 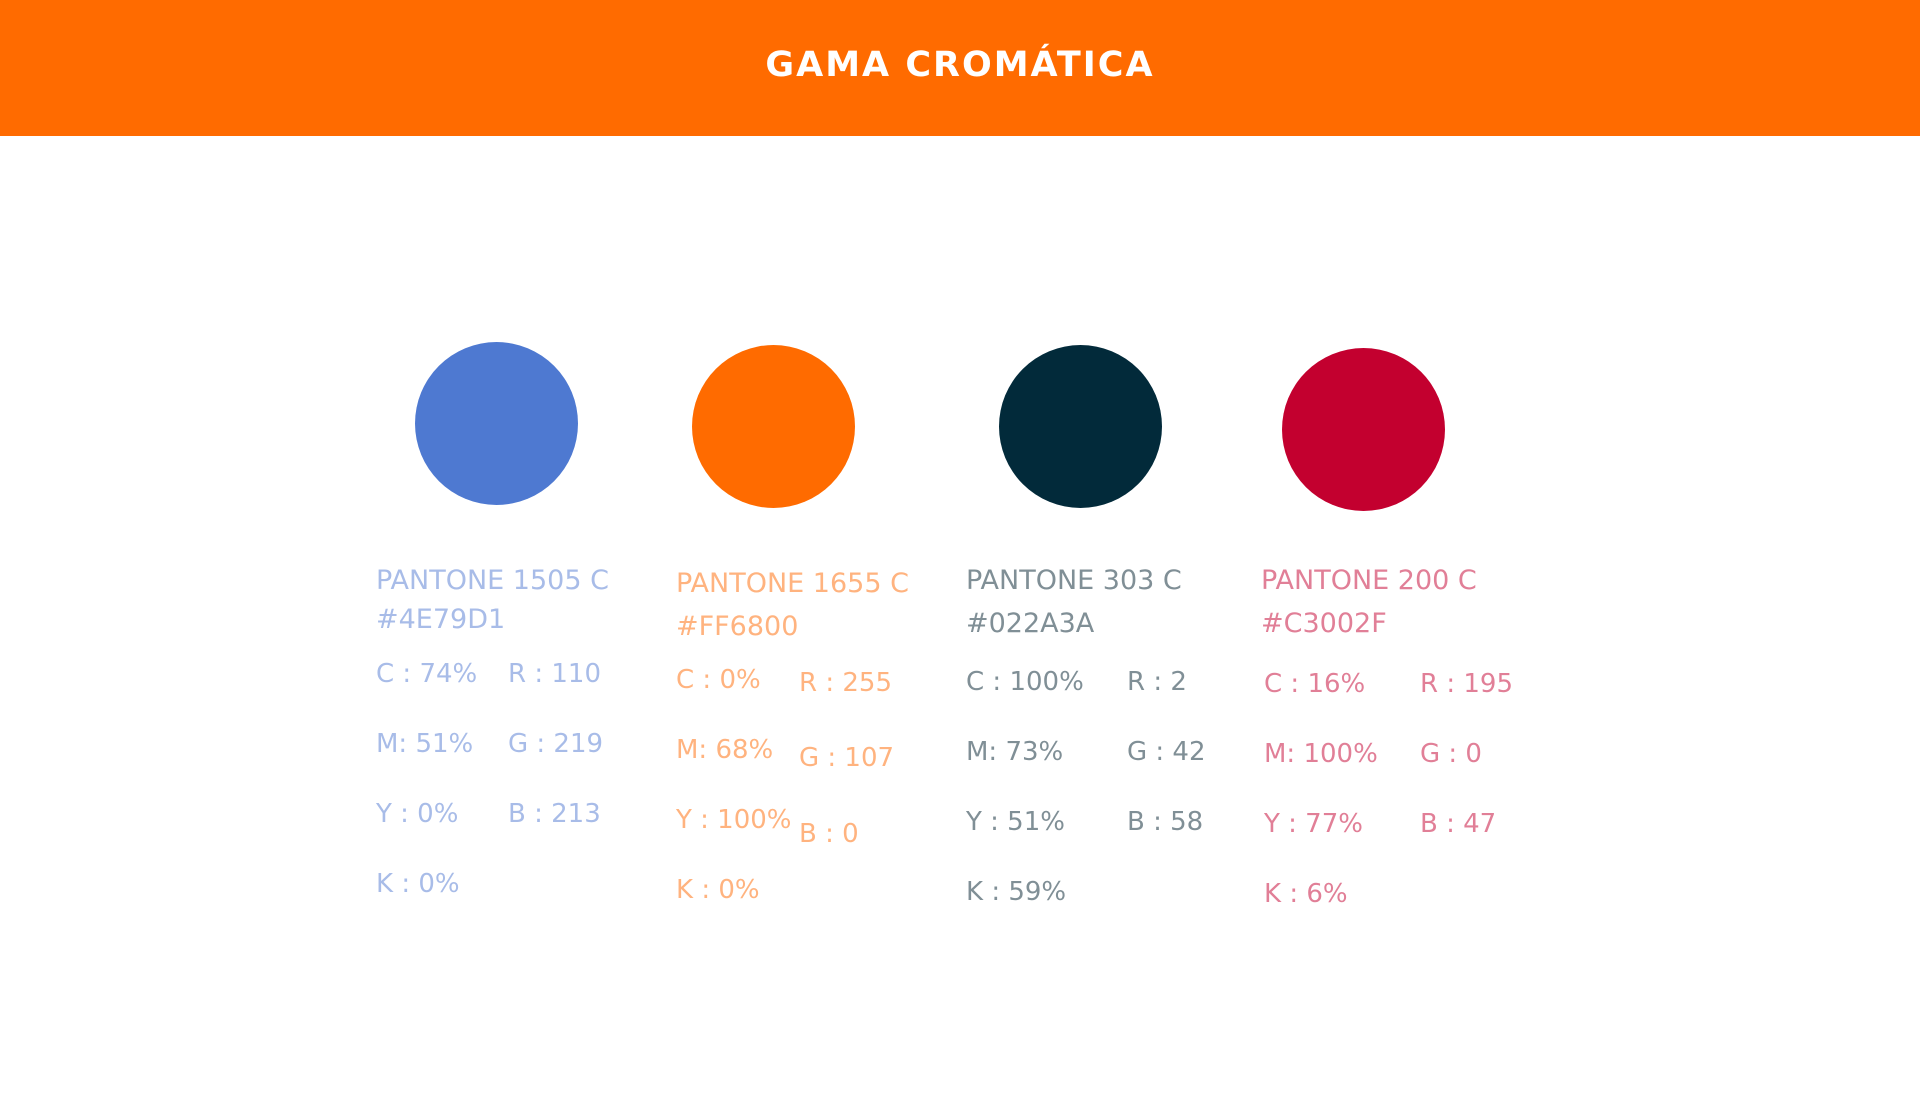 I want to click on cmyk-y-red: Y : 77%, so click(x=1313, y=824).